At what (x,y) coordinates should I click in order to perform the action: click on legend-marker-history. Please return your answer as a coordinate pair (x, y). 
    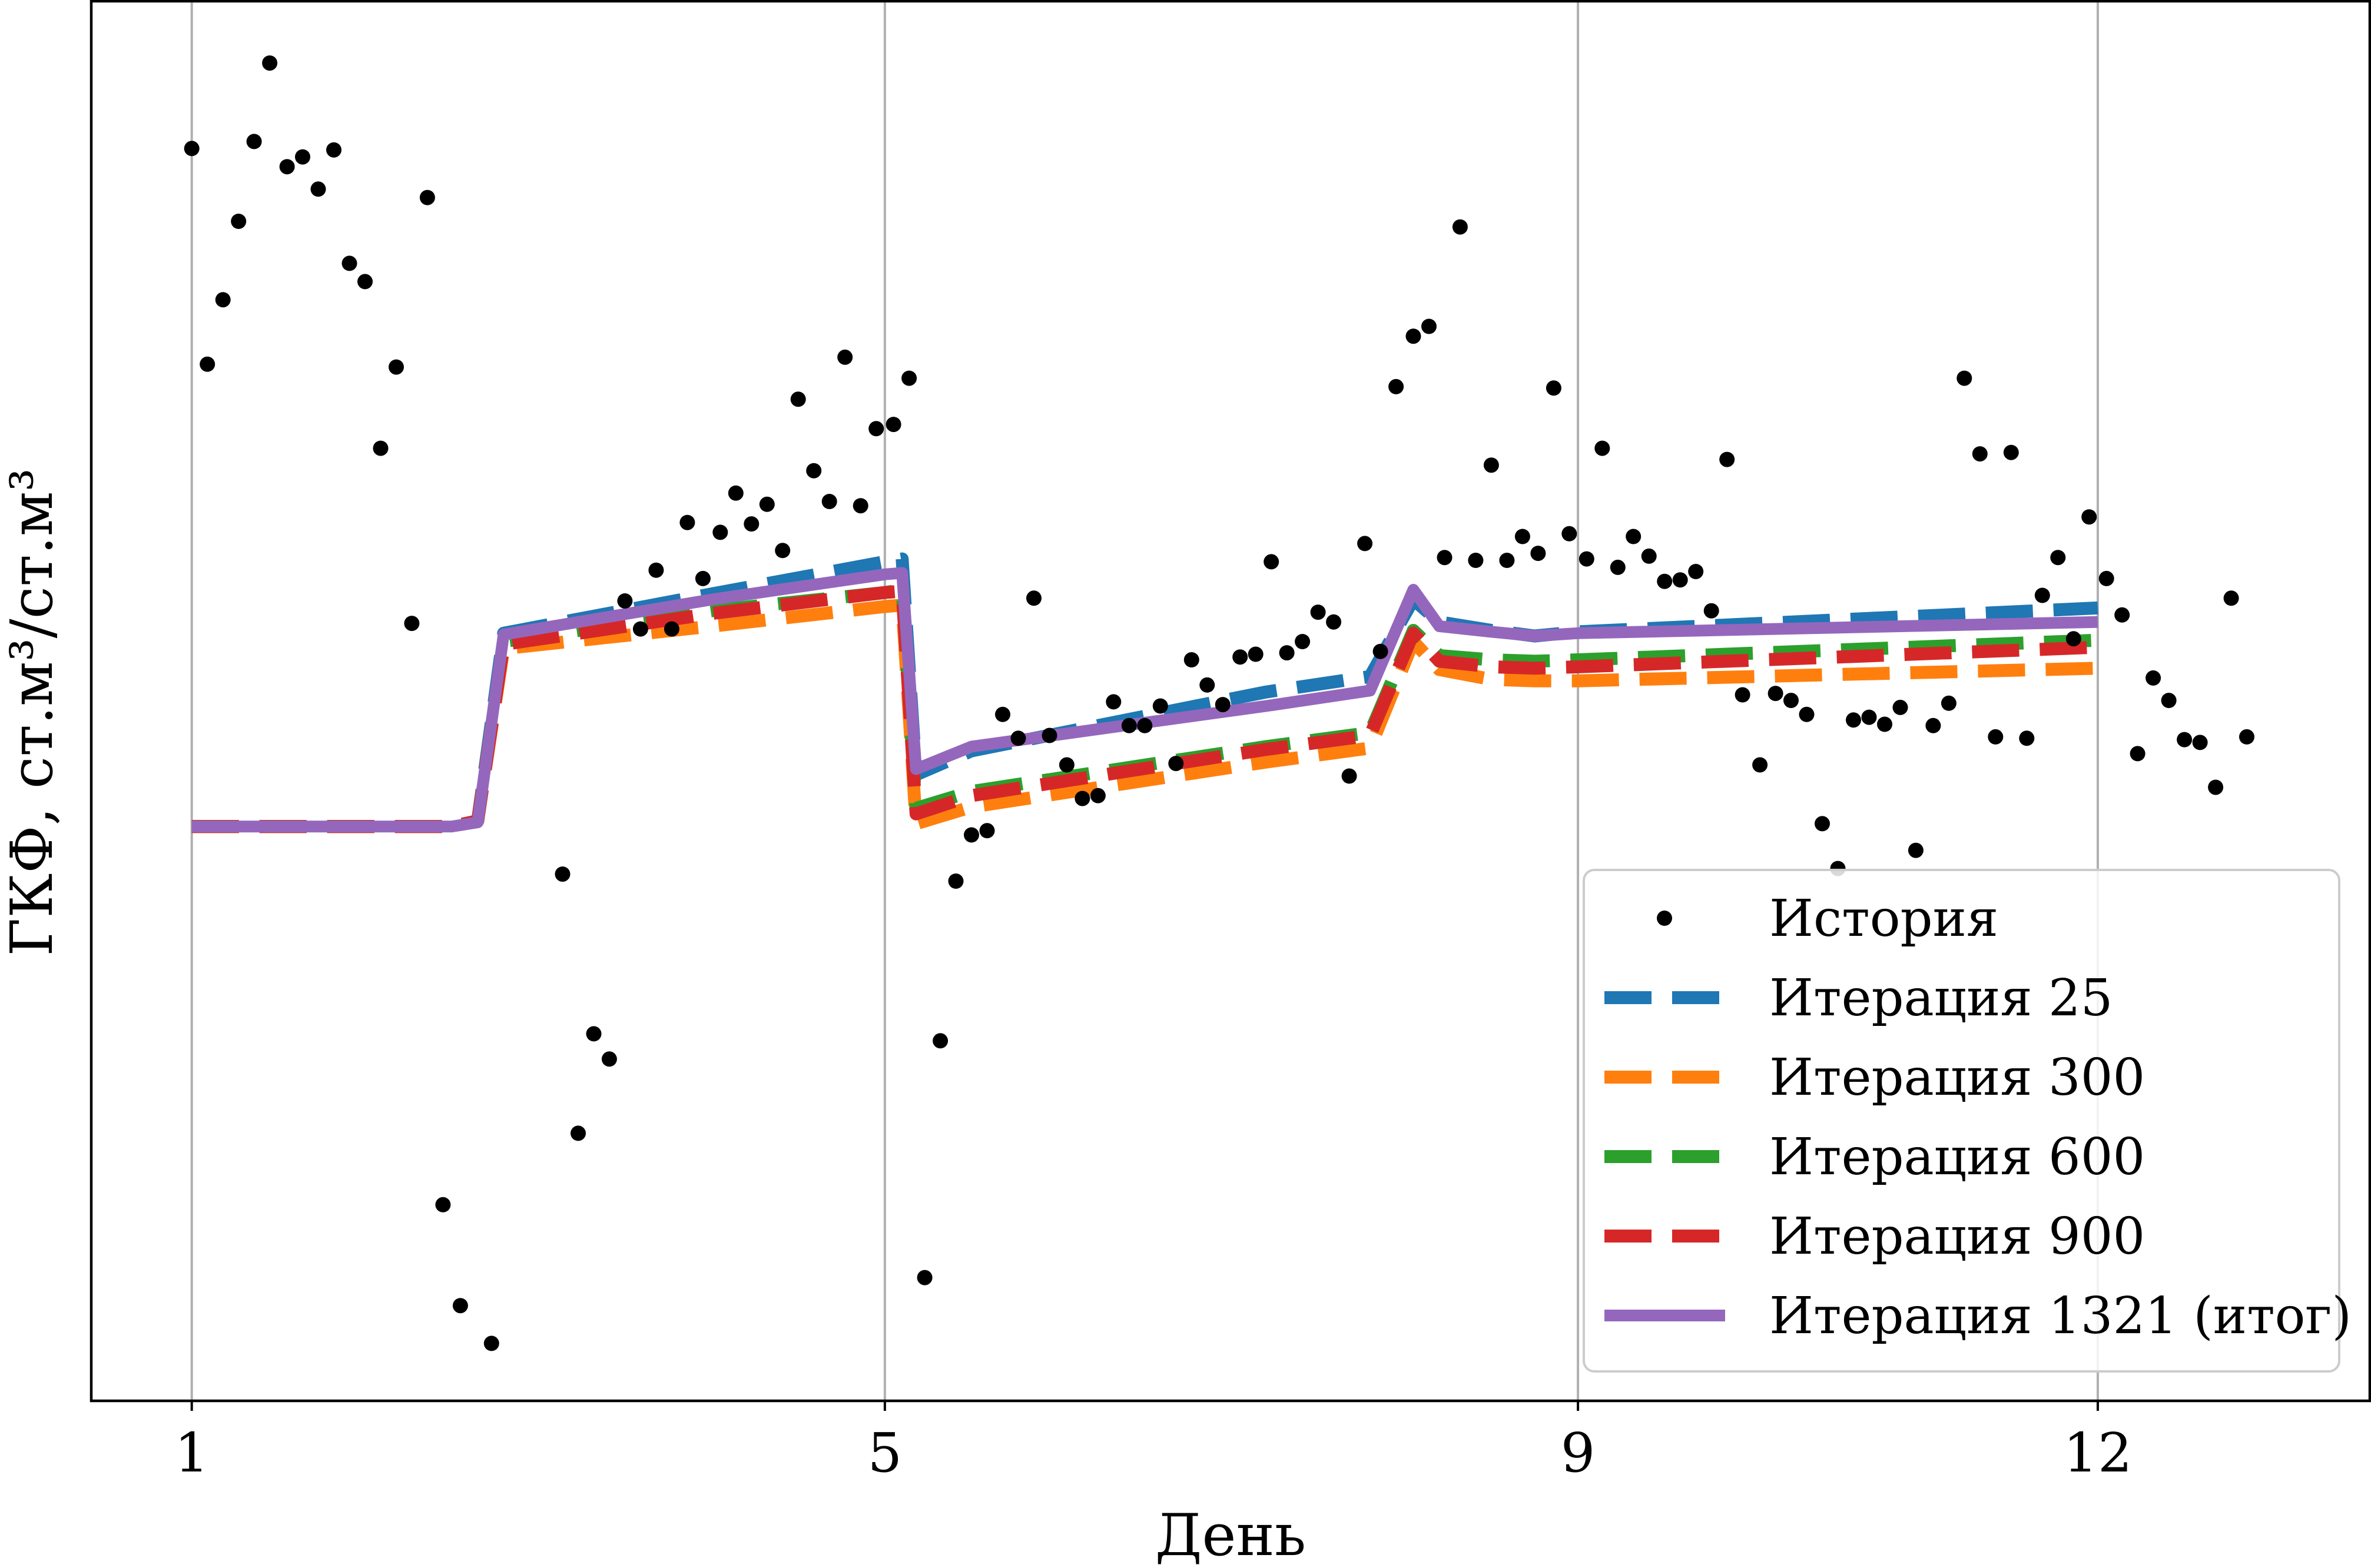
    Looking at the image, I should click on (1664, 918).